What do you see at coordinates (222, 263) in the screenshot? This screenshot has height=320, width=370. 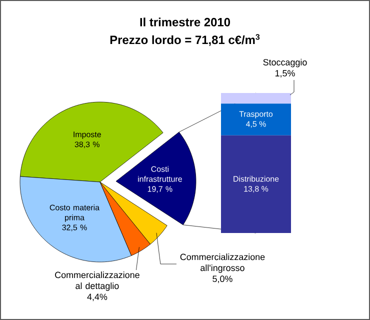 I see `slice-label: Commercializzazione all'ingrosso` at bounding box center [222, 263].